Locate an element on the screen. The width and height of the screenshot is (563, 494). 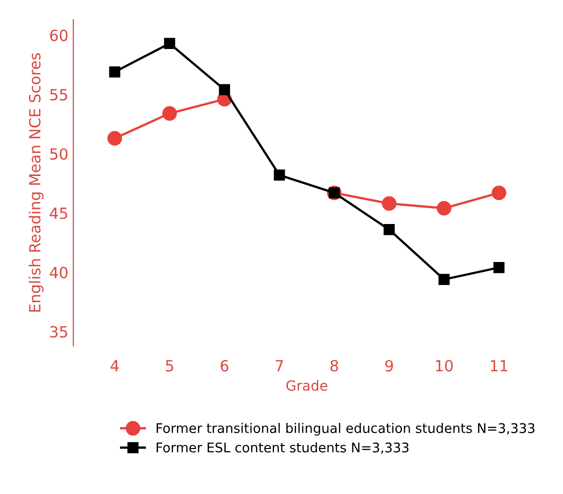
x-axis-title: Grade is located at coordinates (307, 385).